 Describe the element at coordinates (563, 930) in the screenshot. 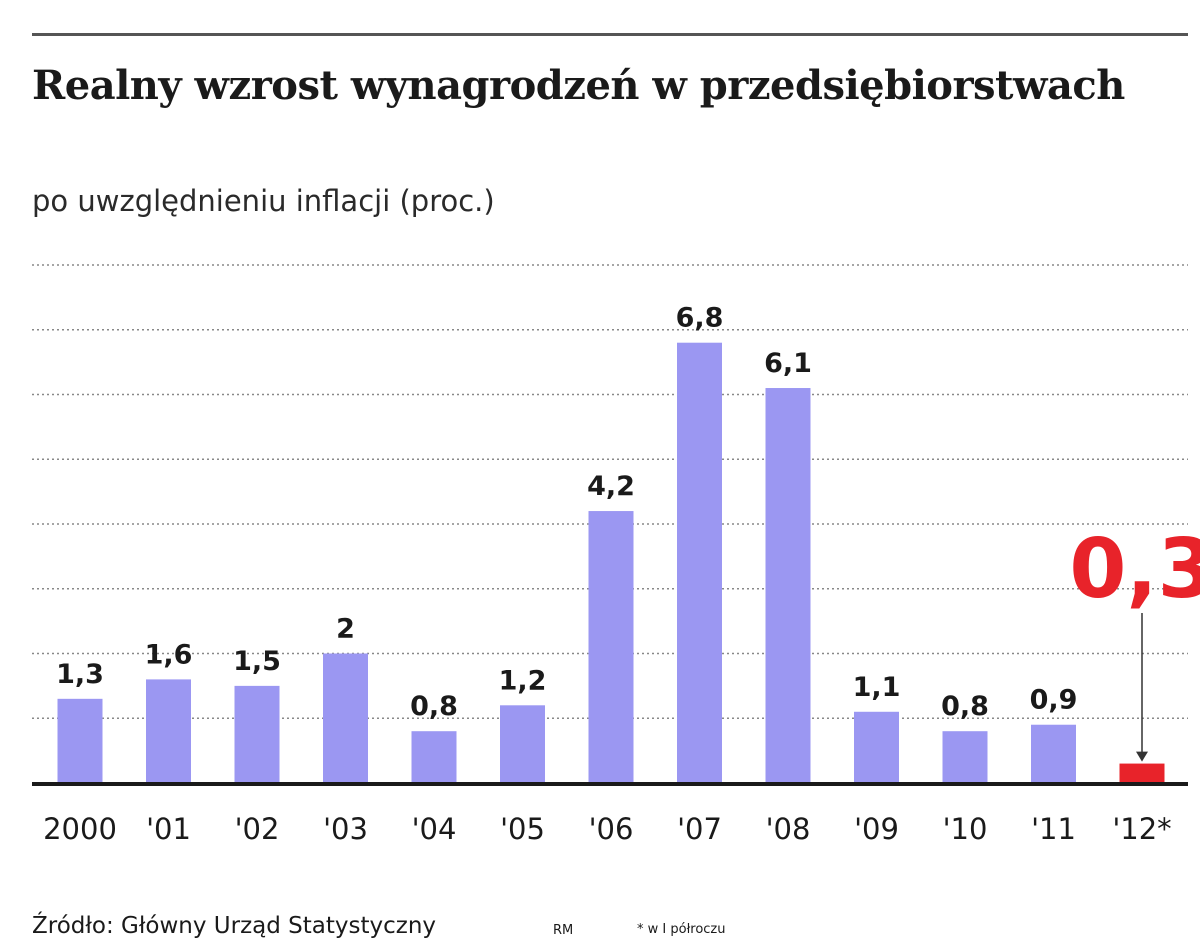

I see `author-initials: RM` at that location.